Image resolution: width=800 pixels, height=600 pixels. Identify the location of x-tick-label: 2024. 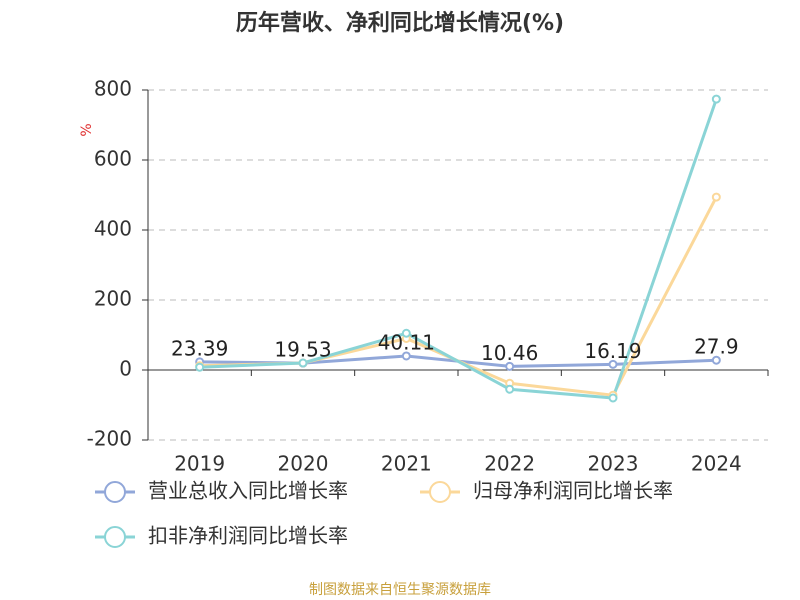
(716, 464).